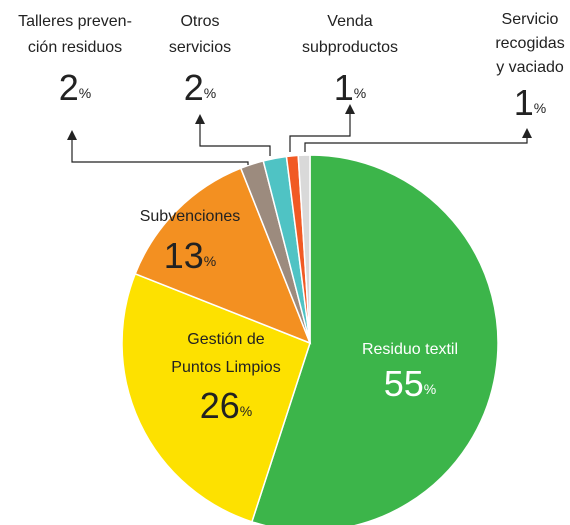  Describe the element at coordinates (404, 383) in the screenshot. I see `value-number: 55` at that location.